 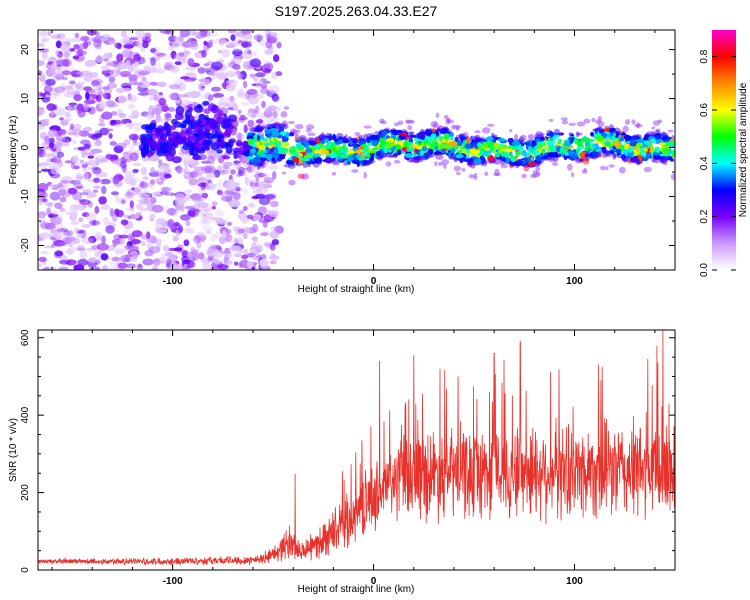 What do you see at coordinates (356, 289) in the screenshot?
I see `spectrogram-xlabel: Height of straight line (km)` at bounding box center [356, 289].